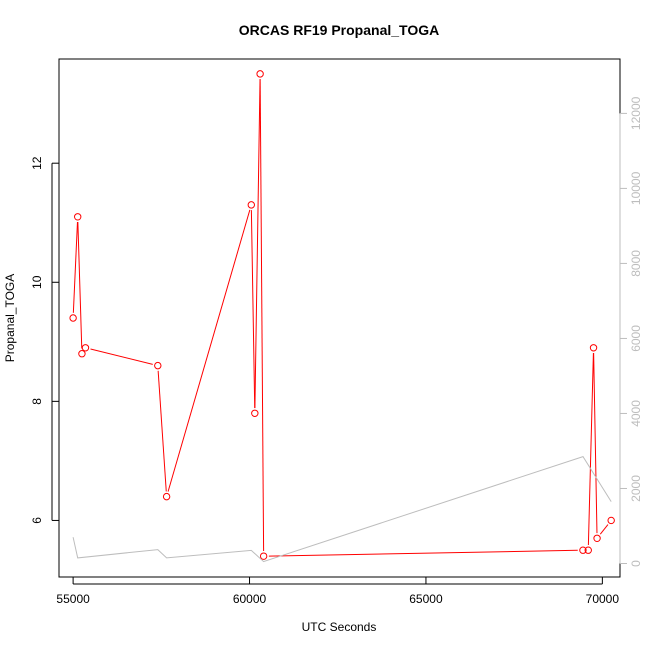  I want to click on right-axis-tick-label: 2000, so click(636, 488).